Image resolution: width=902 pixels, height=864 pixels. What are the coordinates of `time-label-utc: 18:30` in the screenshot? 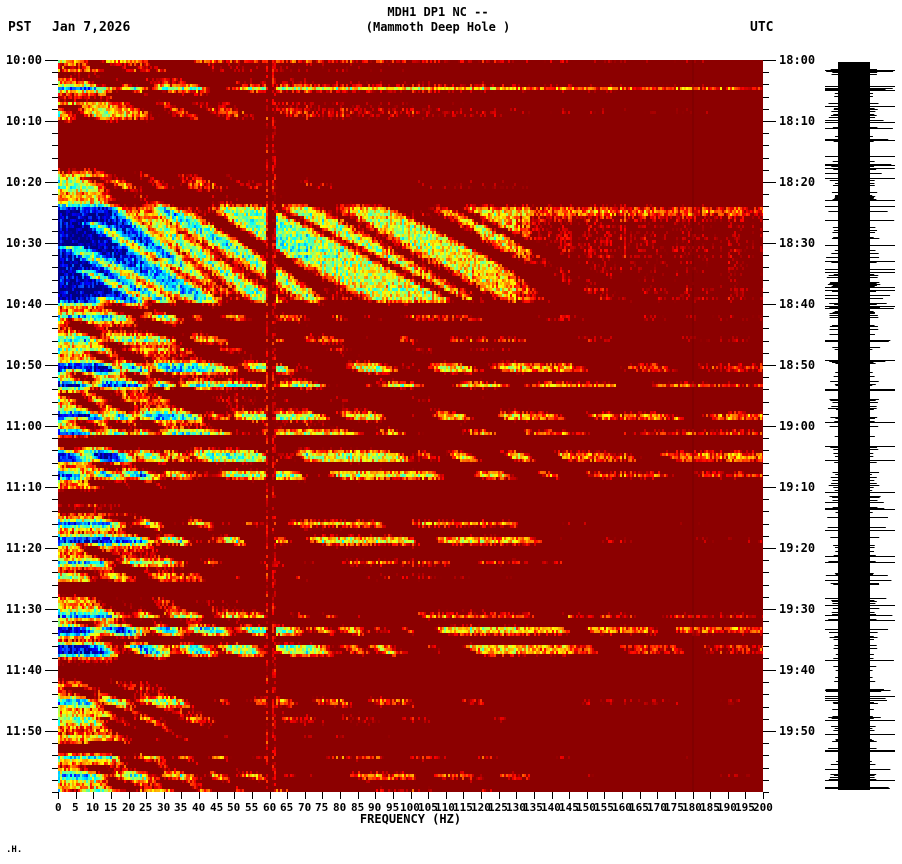 It's located at (797, 243).